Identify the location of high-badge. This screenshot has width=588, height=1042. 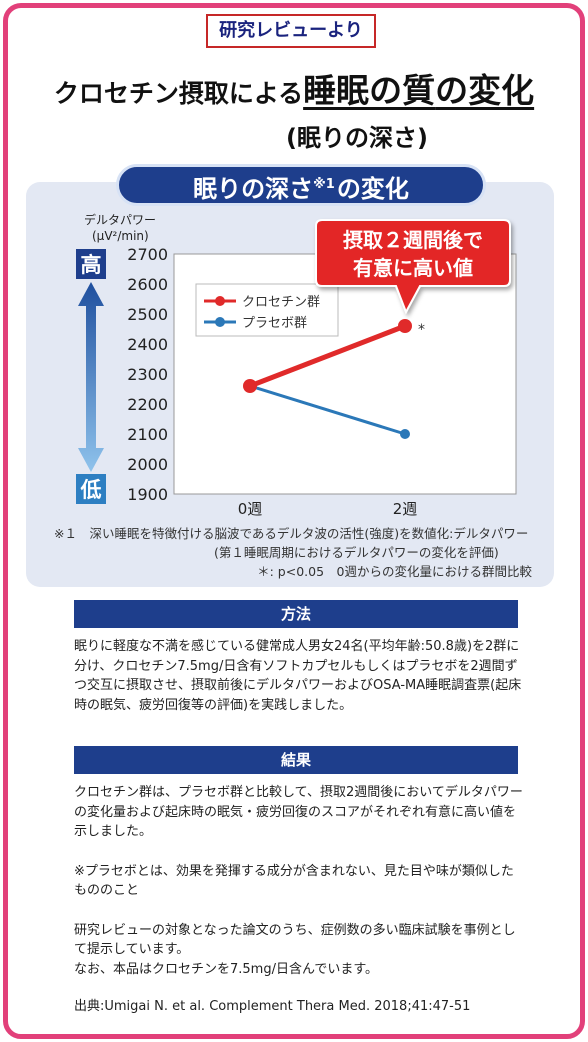
(91, 264).